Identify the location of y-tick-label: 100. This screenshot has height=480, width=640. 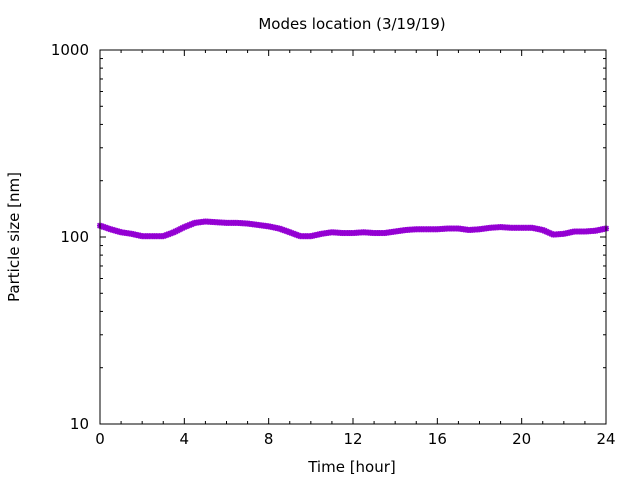
(74, 237).